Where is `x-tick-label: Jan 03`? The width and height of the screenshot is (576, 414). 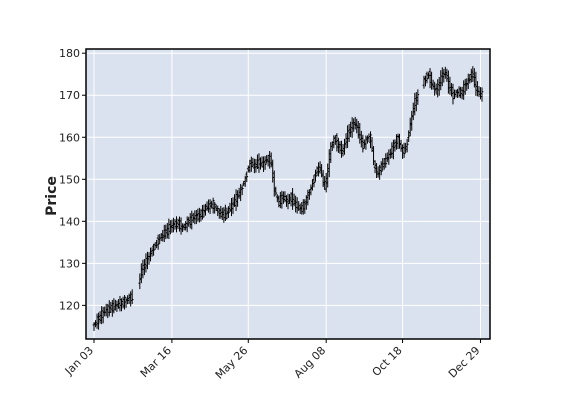 x-tick-label: Jan 03 is located at coordinates (79, 361).